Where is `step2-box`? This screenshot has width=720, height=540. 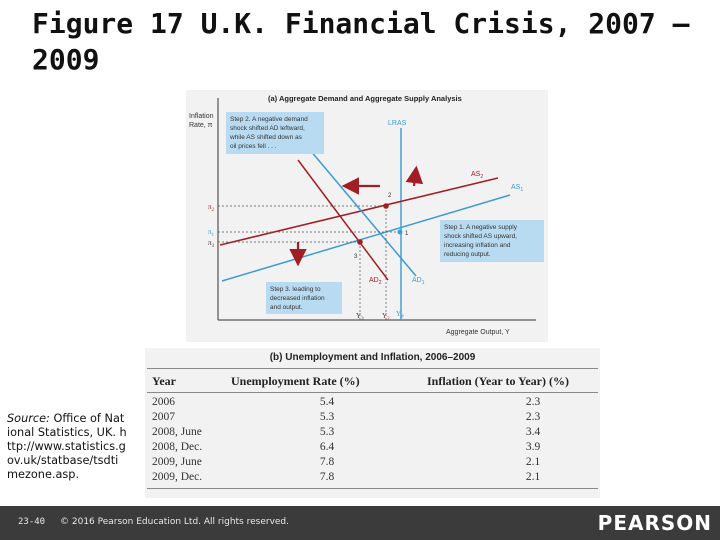 step2-box is located at coordinates (275, 133).